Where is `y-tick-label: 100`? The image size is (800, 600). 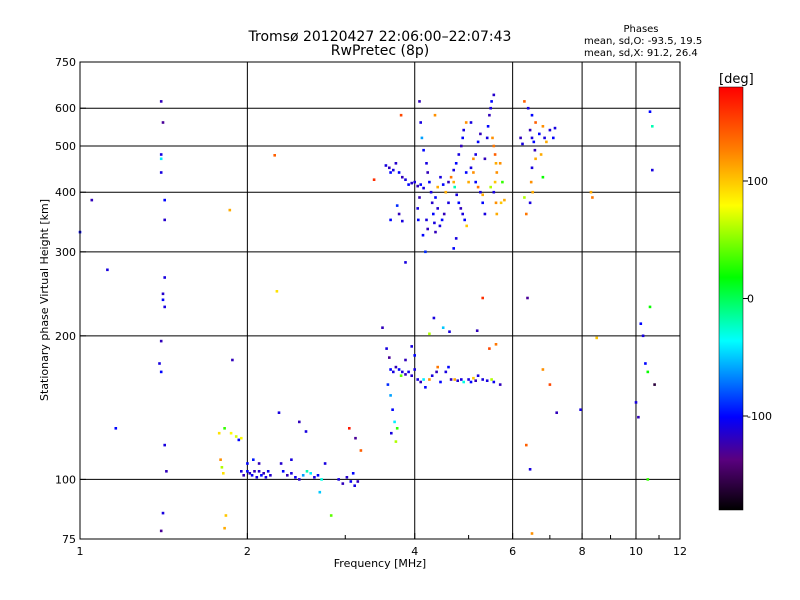 y-tick-label: 100 is located at coordinates (65, 479).